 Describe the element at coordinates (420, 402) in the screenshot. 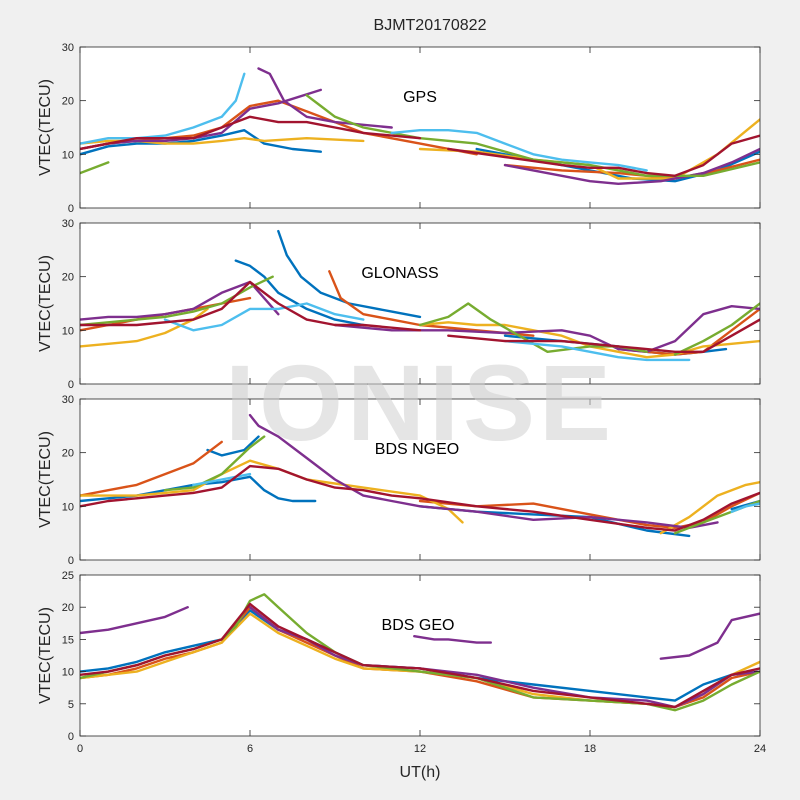

I see `watermark-text: IONISE` at that location.